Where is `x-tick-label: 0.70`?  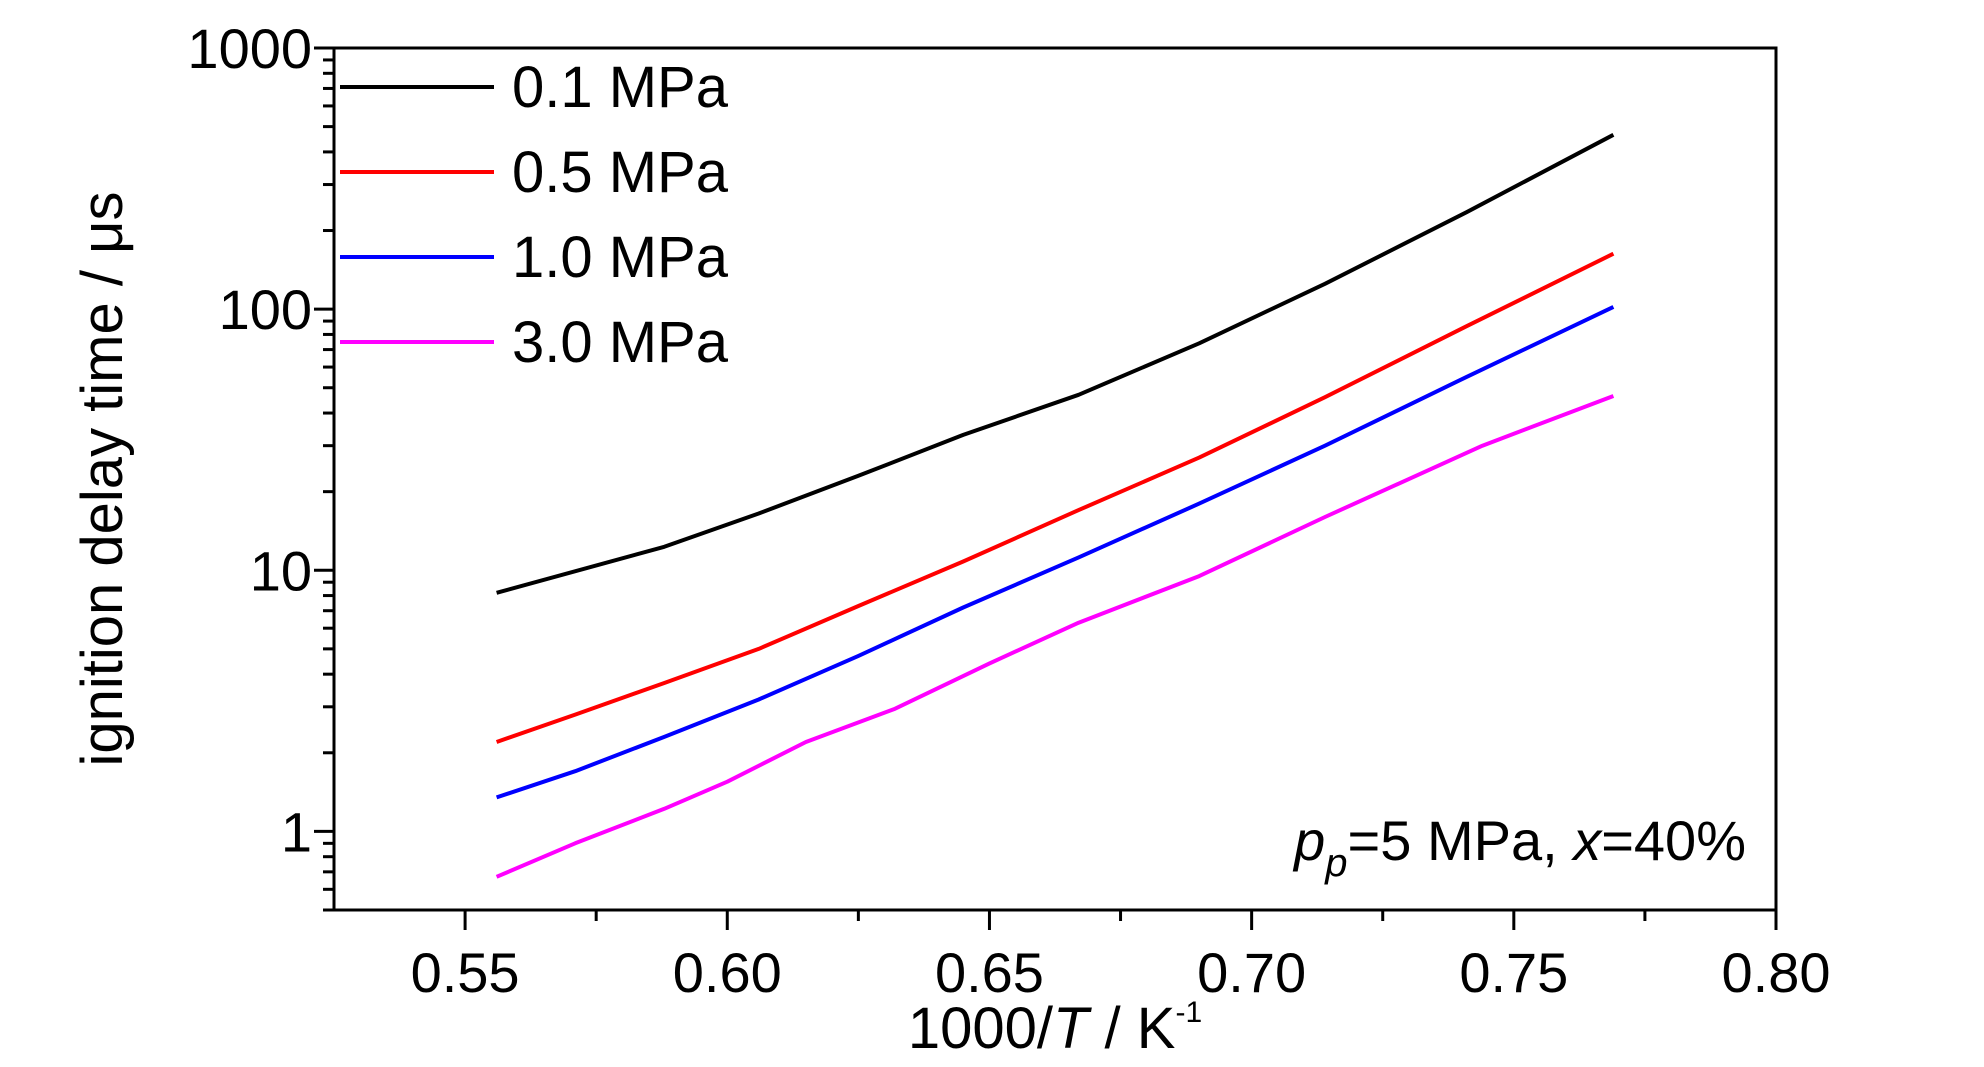
x-tick-label: 0.70 is located at coordinates (1251, 972).